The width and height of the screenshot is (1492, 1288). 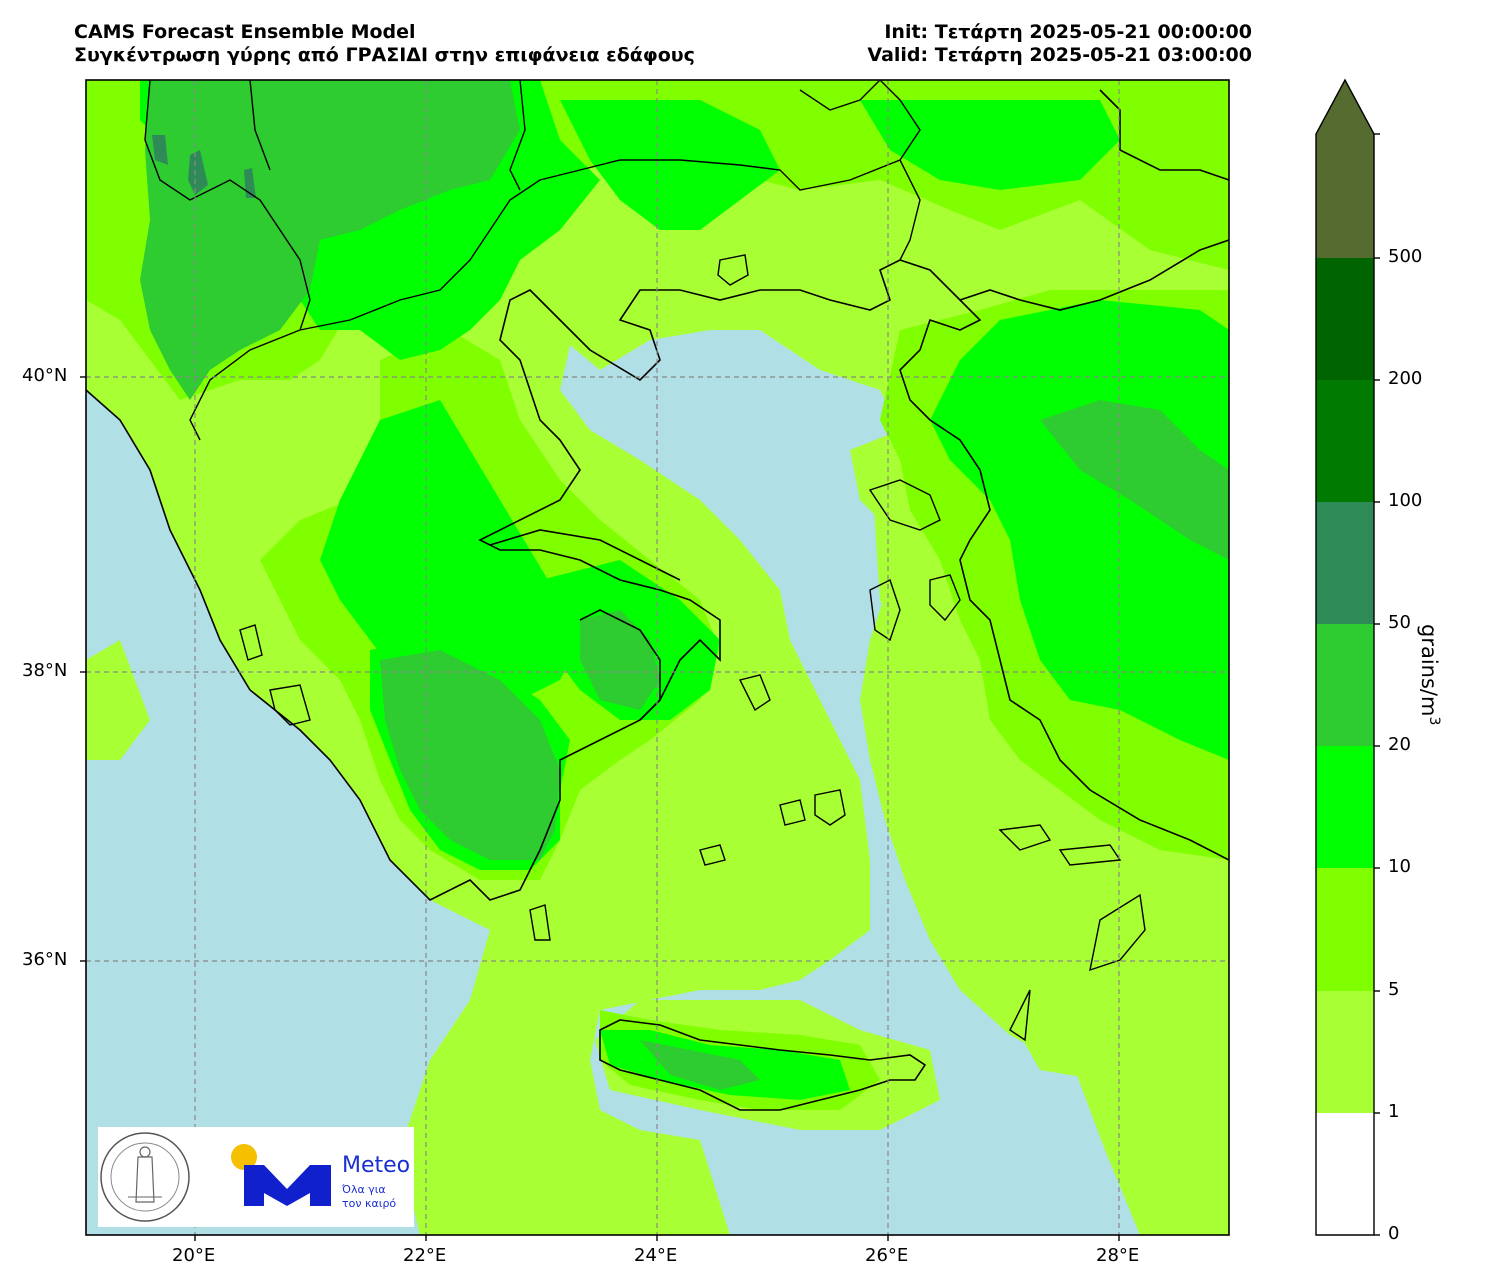 I want to click on colorbar-outline, so click(x=1345, y=657).